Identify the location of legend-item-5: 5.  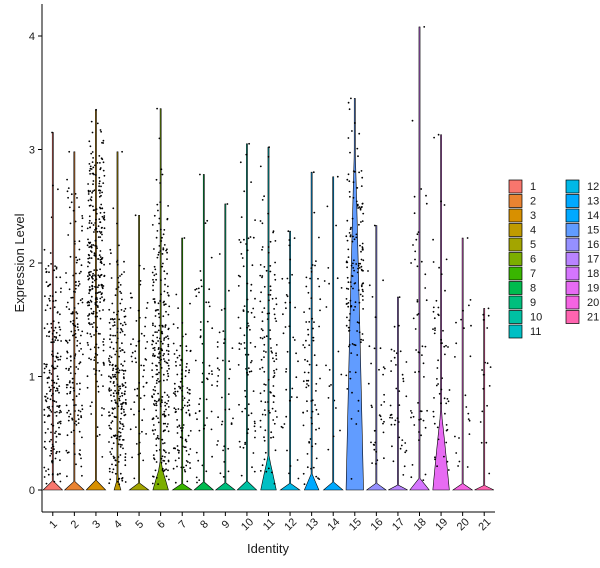
(522, 244).